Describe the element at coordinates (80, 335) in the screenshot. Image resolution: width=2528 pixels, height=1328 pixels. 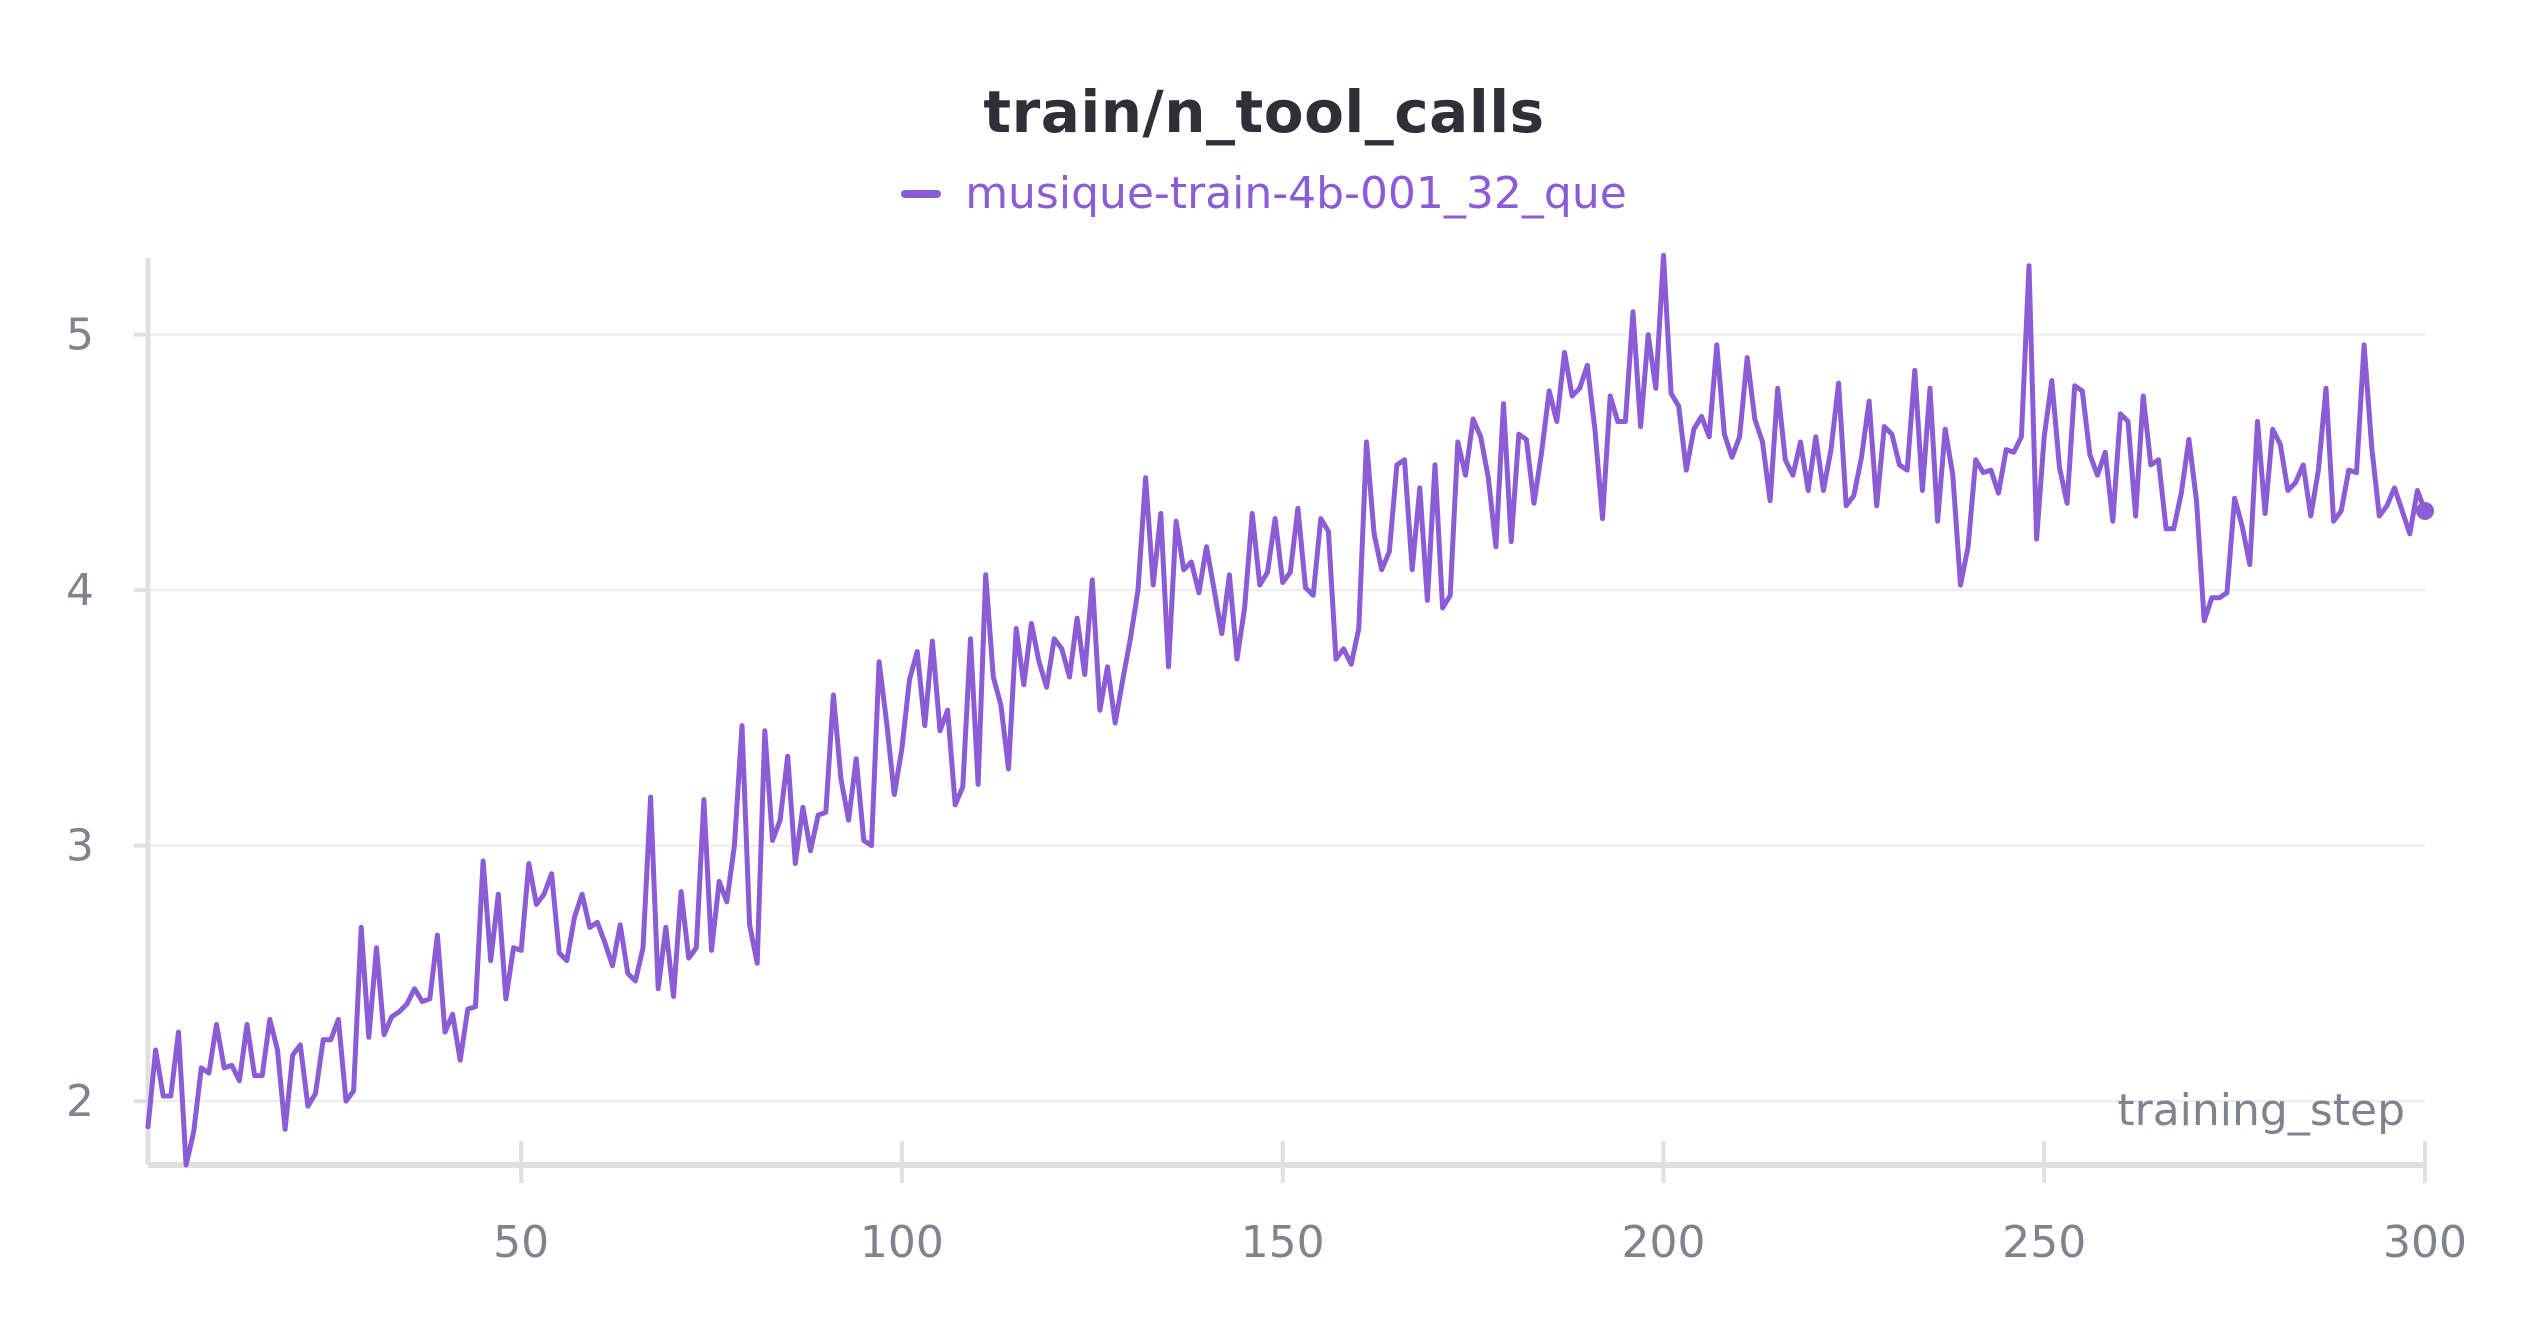
I see `y-tick-label: 5` at that location.